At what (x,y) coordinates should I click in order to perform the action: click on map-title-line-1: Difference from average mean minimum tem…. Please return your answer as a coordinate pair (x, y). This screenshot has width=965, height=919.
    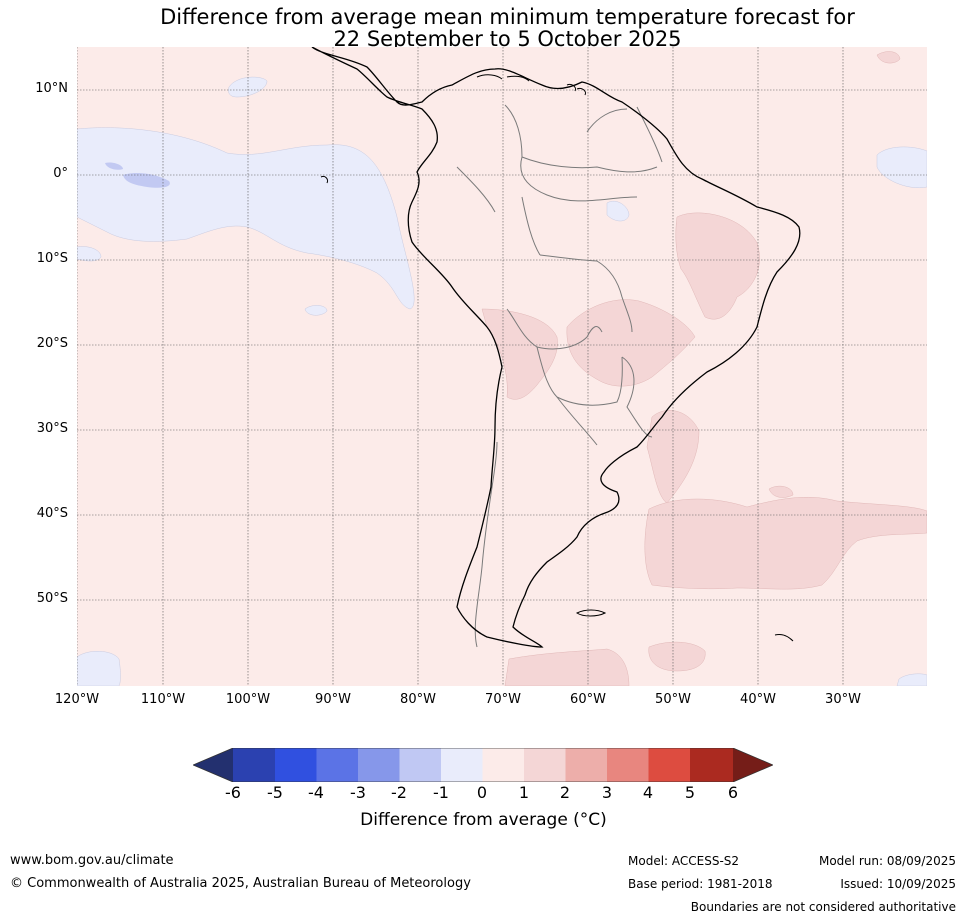
    Looking at the image, I should click on (507, 17).